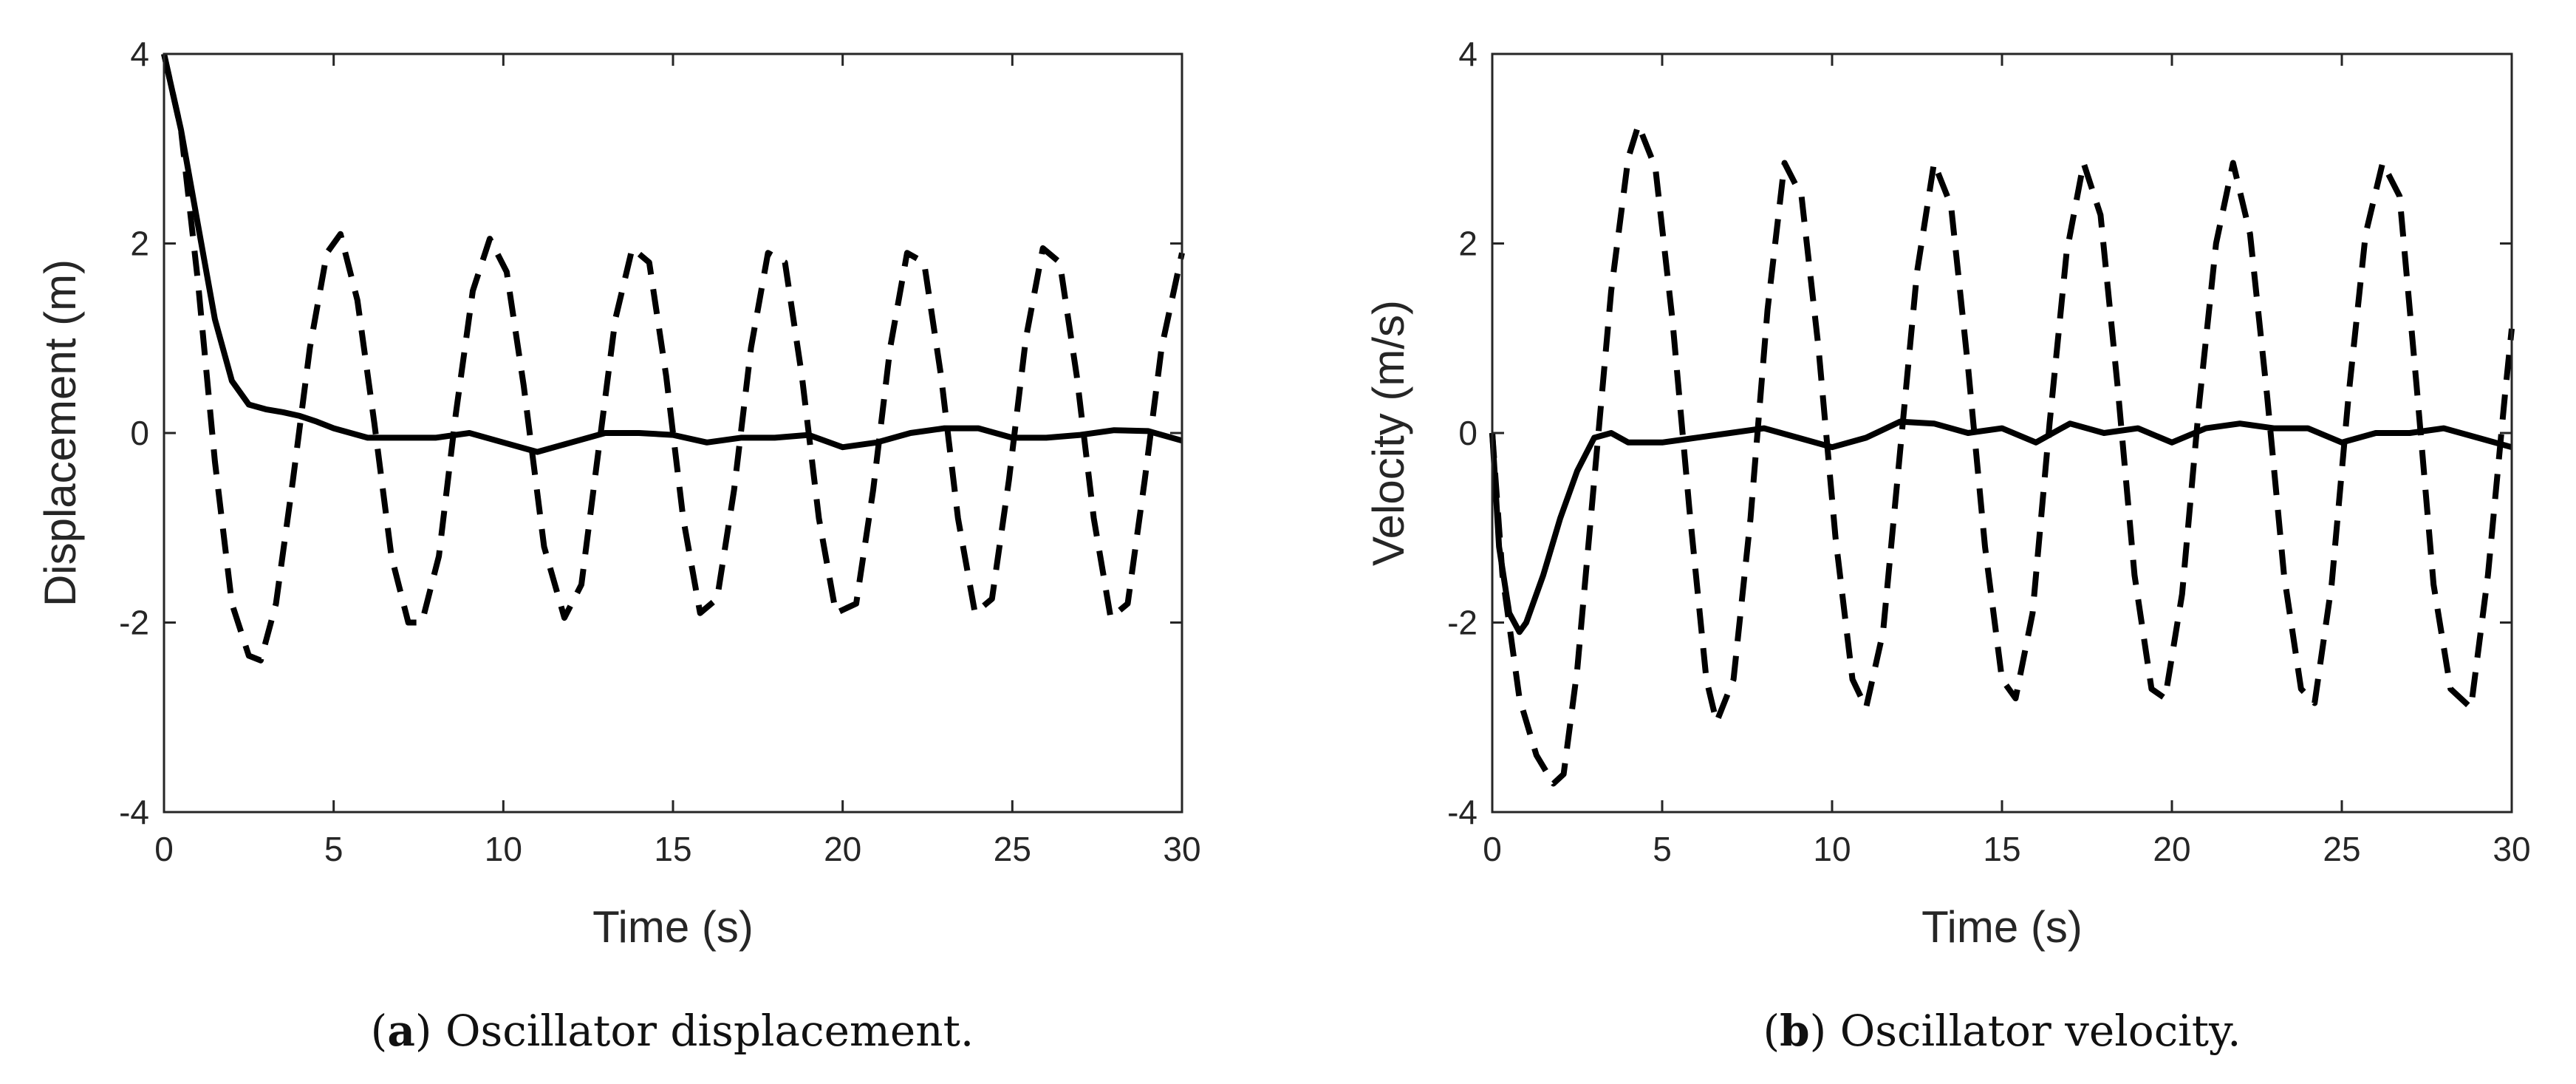  I want to click on panel-a-caption-text: Oscillator displacement., so click(703, 1031).